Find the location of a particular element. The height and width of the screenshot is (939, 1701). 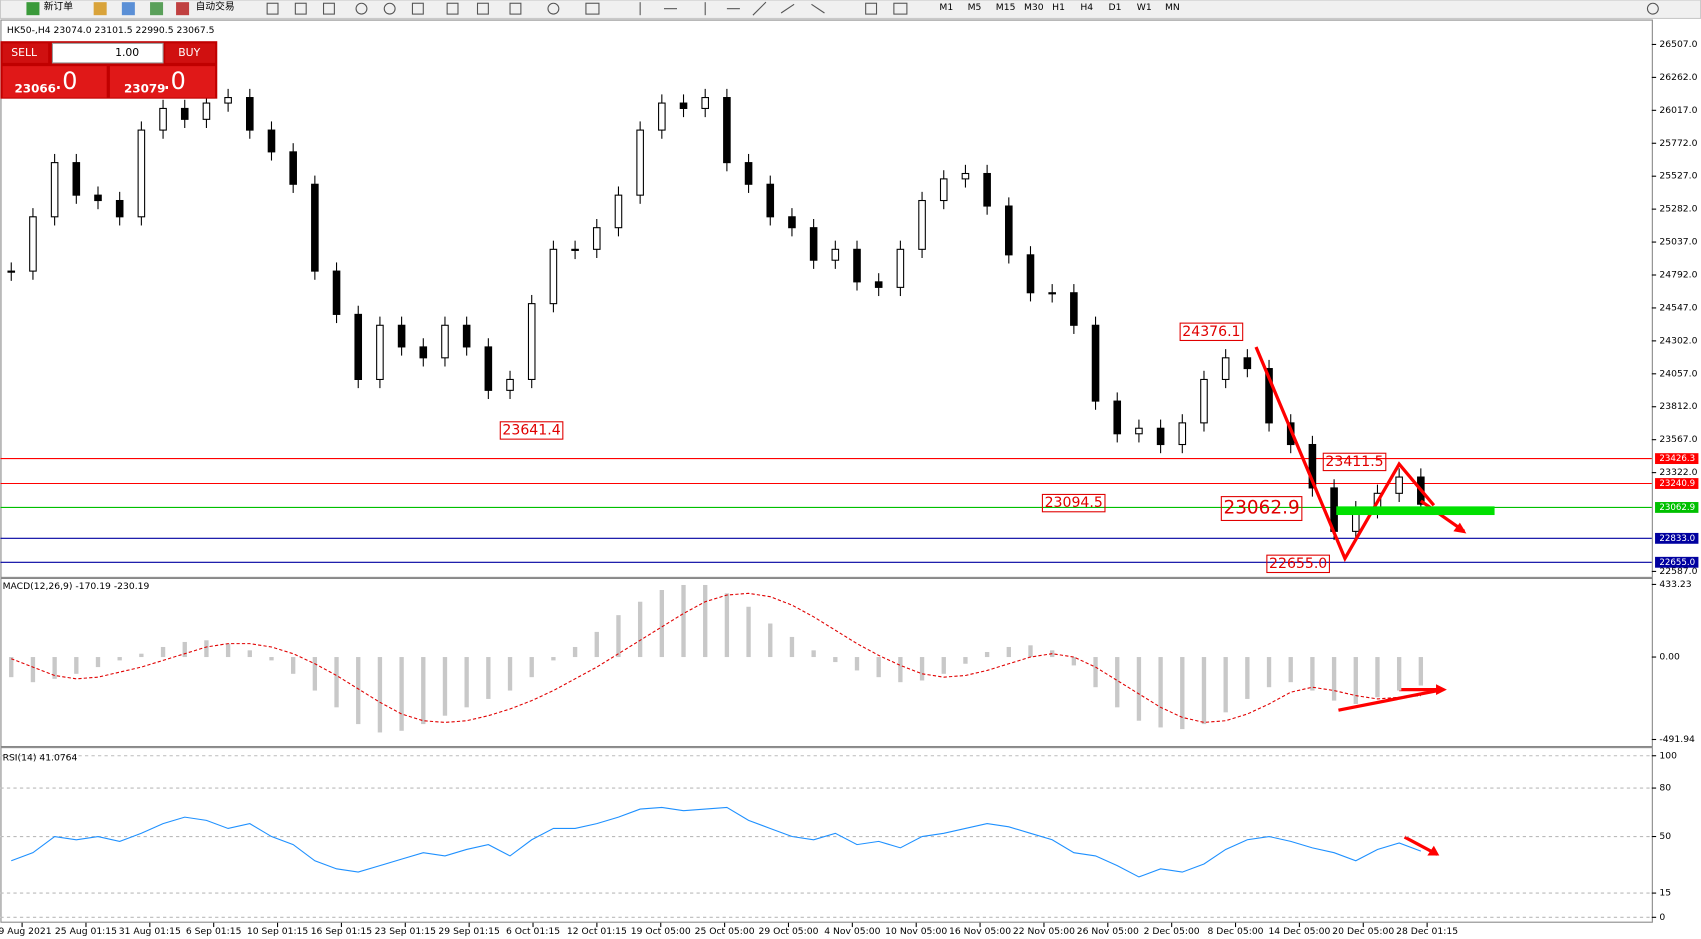

level-label: 23062.9 is located at coordinates (1677, 508).